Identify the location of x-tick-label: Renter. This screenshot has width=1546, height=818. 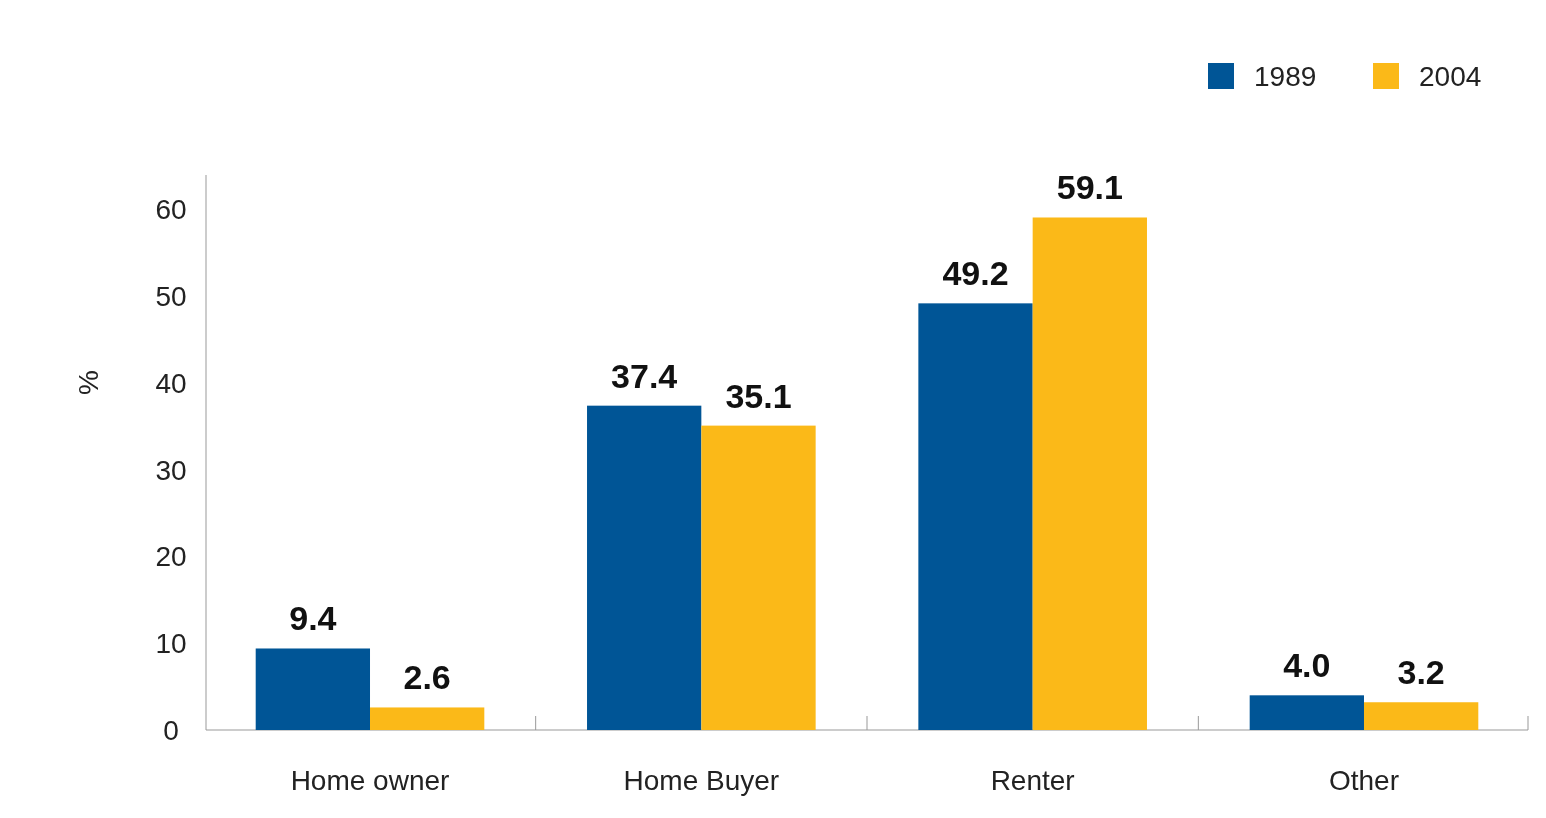
(1032, 780).